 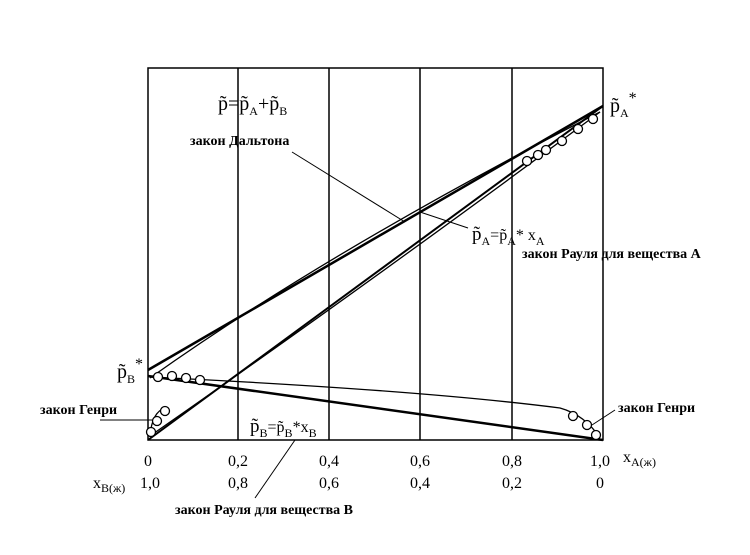 I want to click on xa-tick: 0, so click(x=148, y=461).